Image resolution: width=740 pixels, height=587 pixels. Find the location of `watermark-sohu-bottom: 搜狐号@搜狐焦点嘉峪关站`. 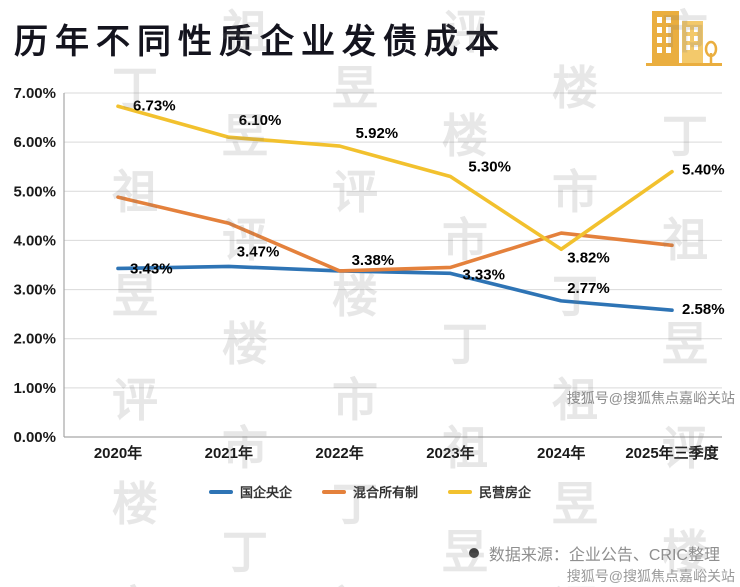

watermark-sohu-bottom: 搜狐号@搜狐焦点嘉峪关站 is located at coordinates (650, 576).